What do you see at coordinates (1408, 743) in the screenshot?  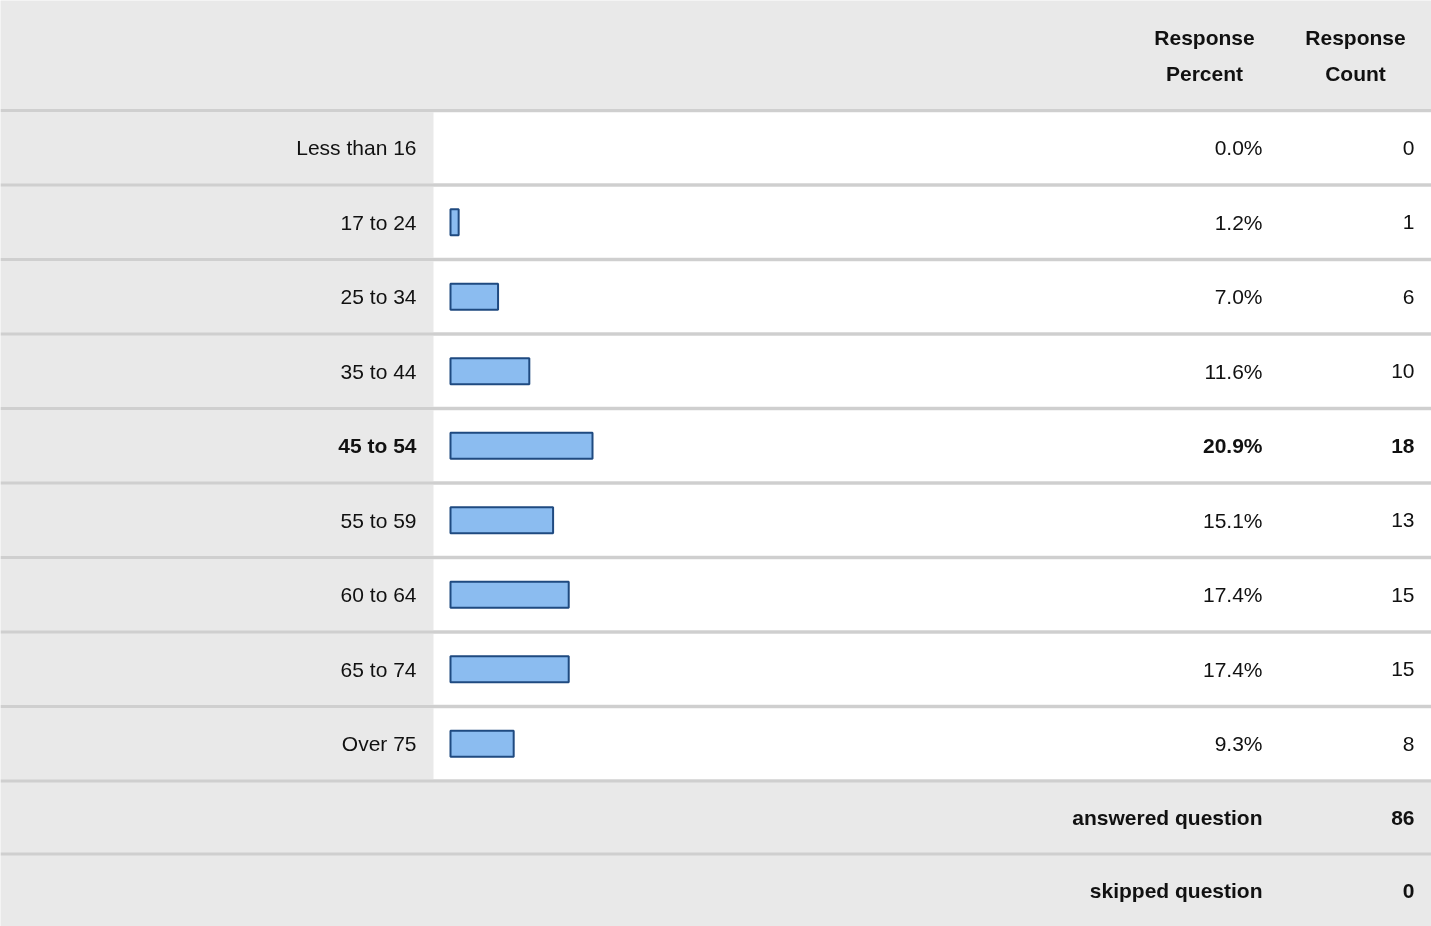 I see `text: 8` at bounding box center [1408, 743].